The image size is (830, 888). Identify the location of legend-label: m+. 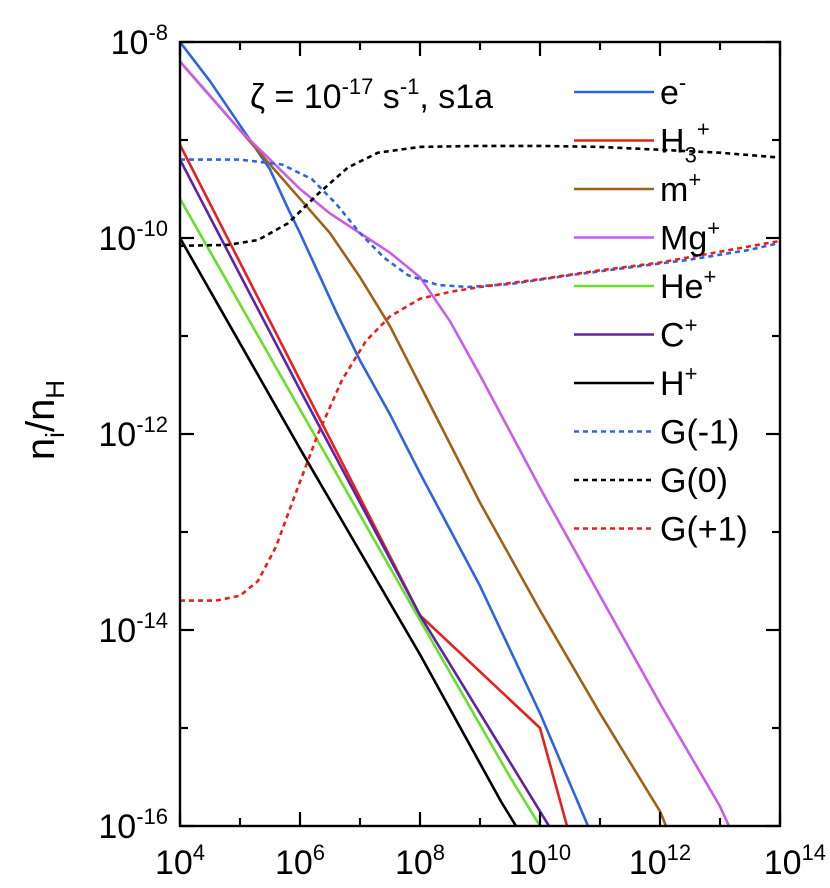
(680, 188).